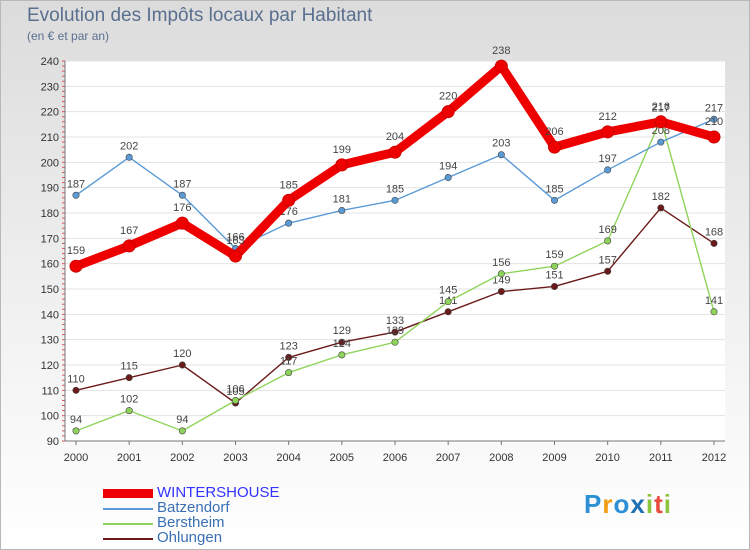 The image size is (750, 550). What do you see at coordinates (50, 214) in the screenshot?
I see `y-tick-label: 180` at bounding box center [50, 214].